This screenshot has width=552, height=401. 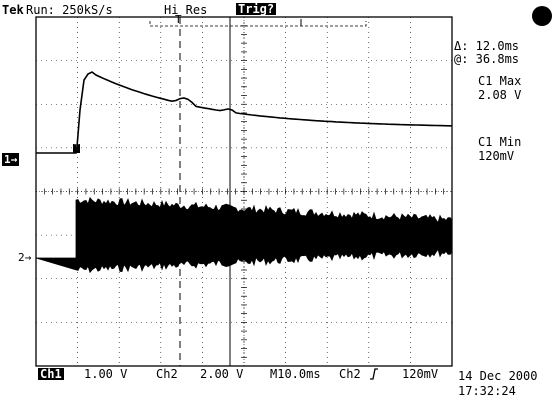 What do you see at coordinates (69, 10) in the screenshot?
I see `run-status: Run: 250kS/s` at bounding box center [69, 10].